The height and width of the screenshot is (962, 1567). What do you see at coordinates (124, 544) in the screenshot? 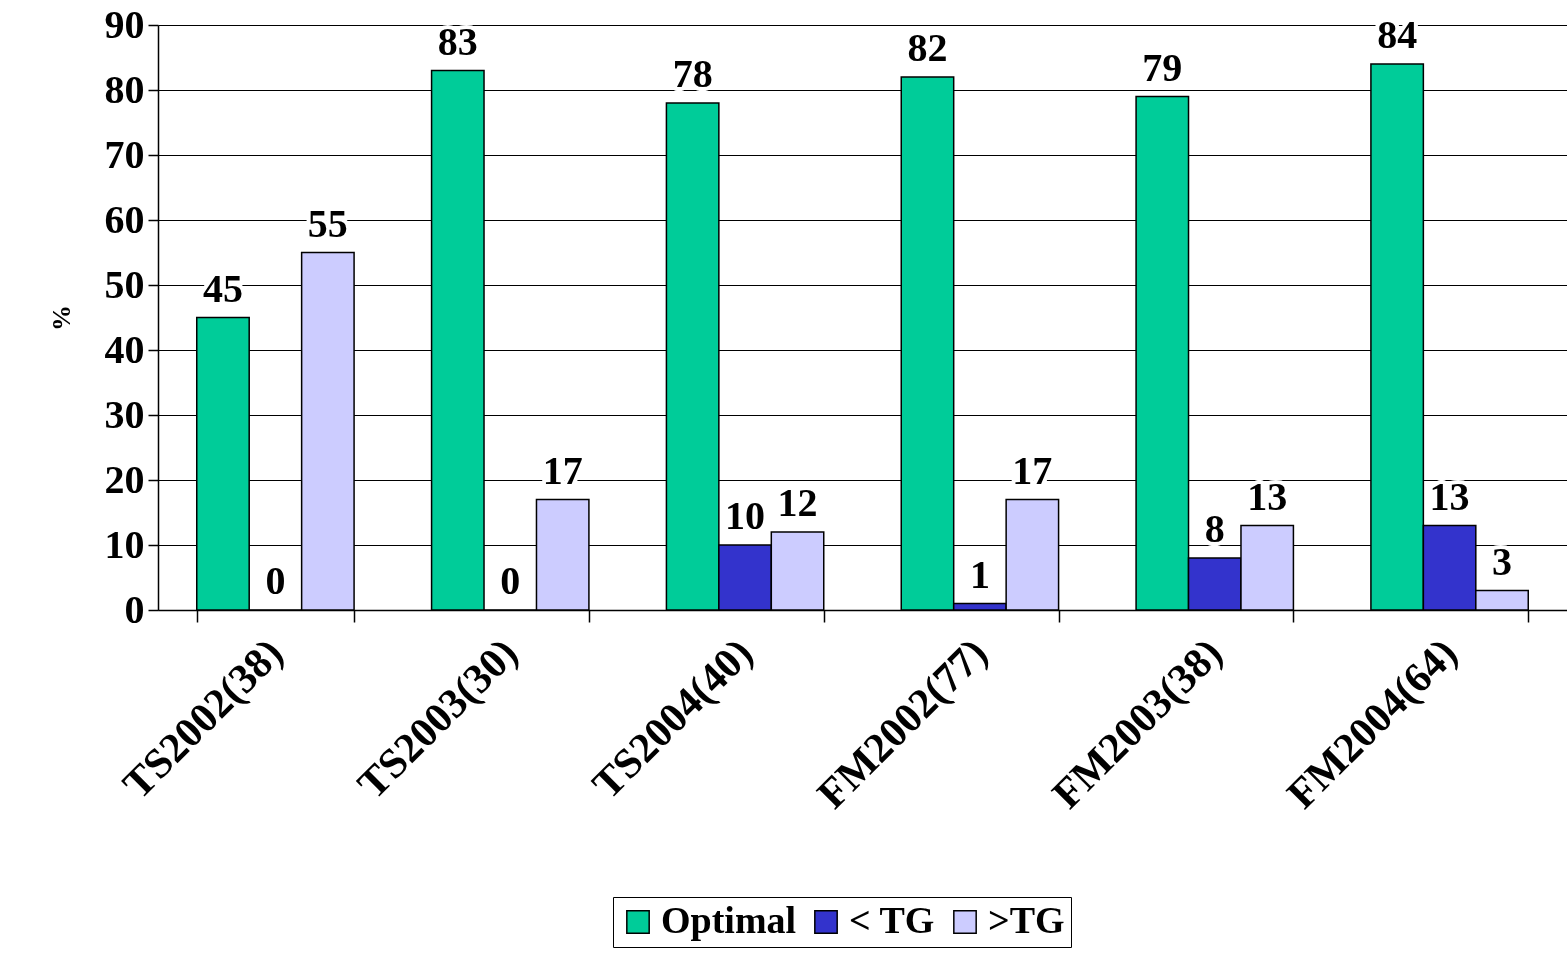
I see `y-tick-label: 10` at bounding box center [124, 544].